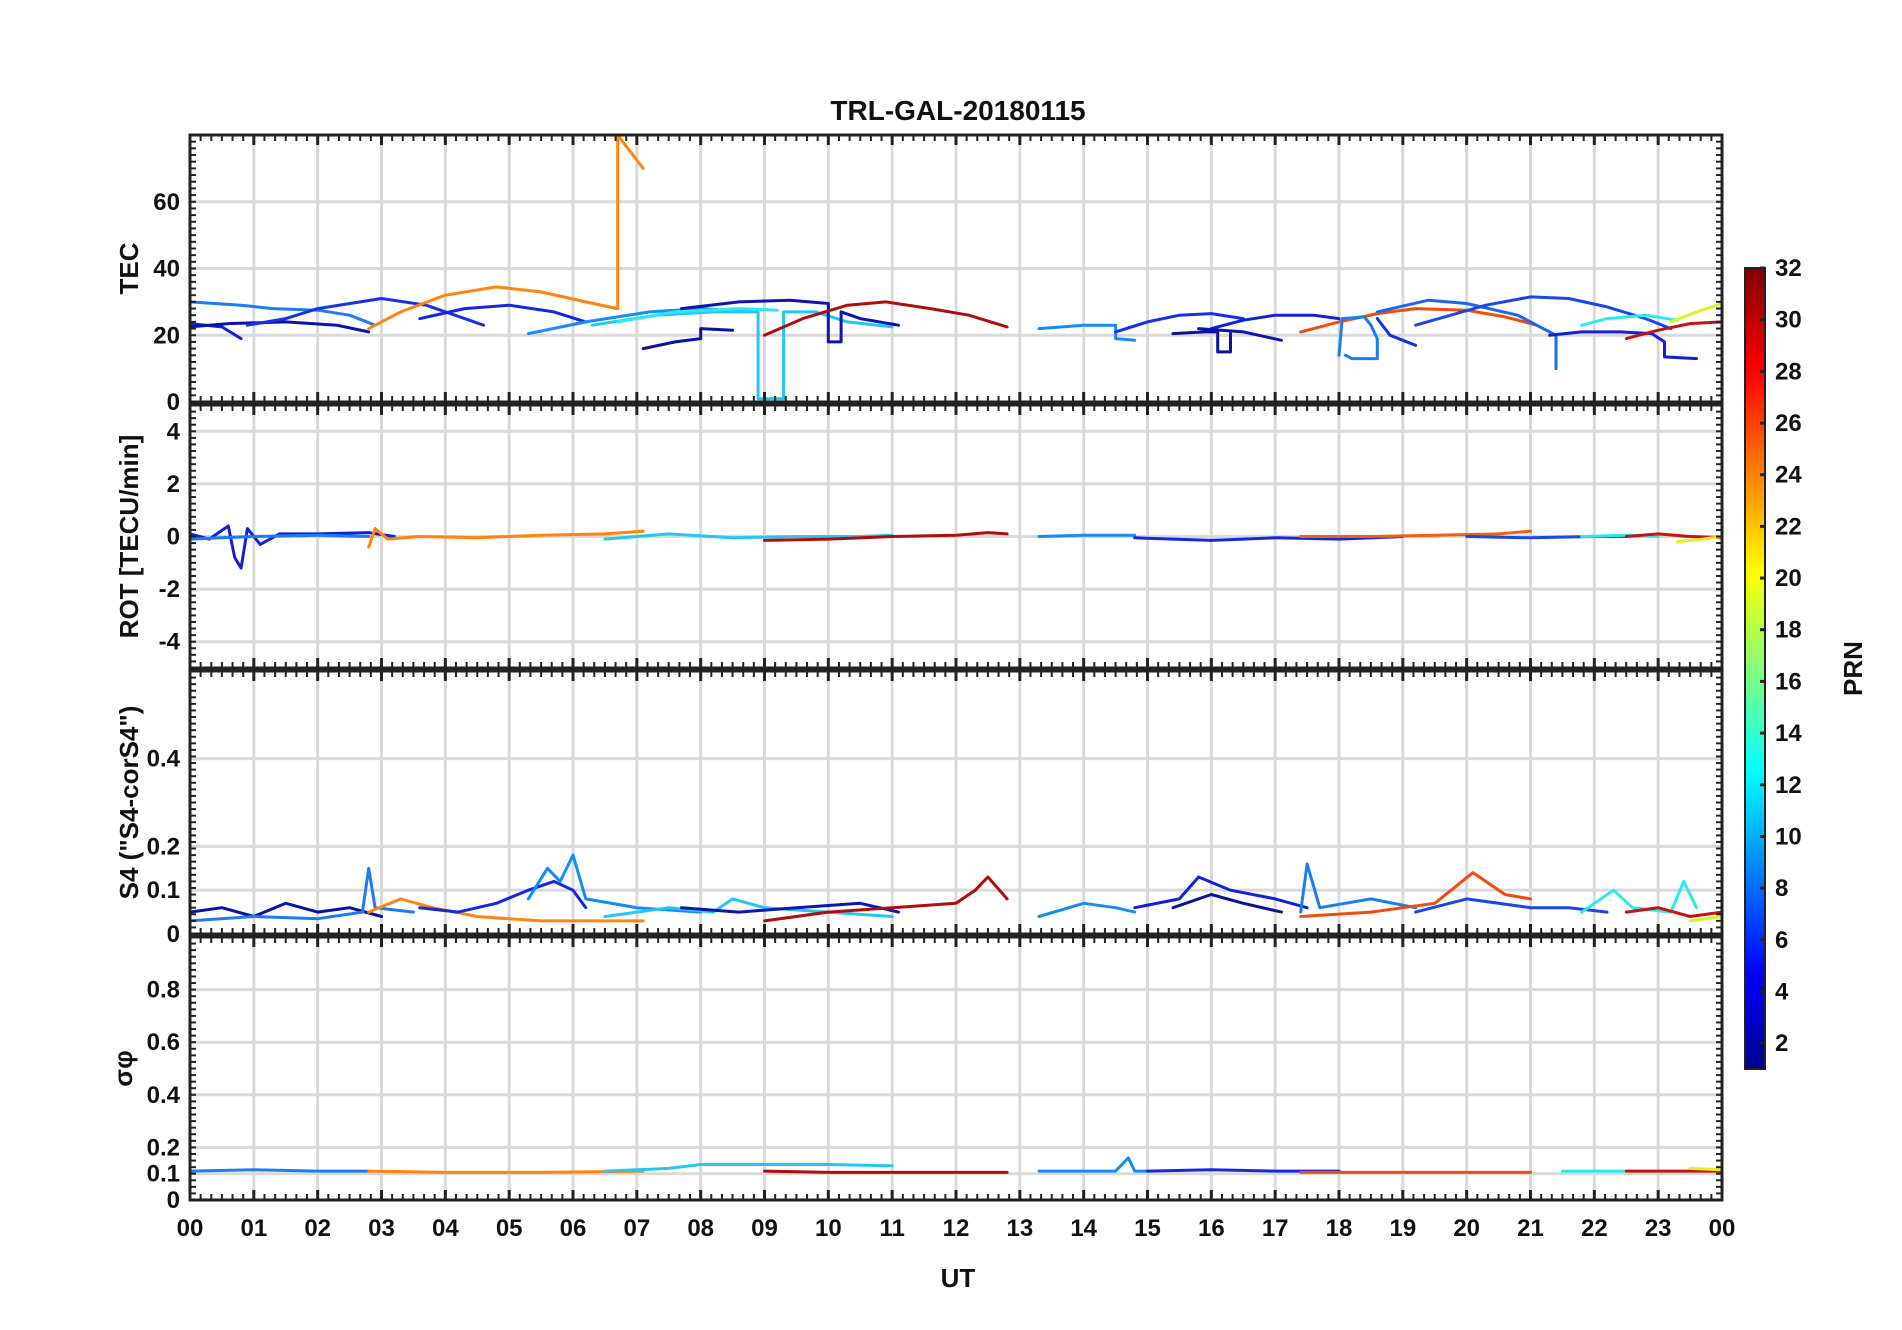 Image resolution: width=1902 pixels, height=1330 pixels. I want to click on colorbar-tick-label: 18, so click(1788, 630).